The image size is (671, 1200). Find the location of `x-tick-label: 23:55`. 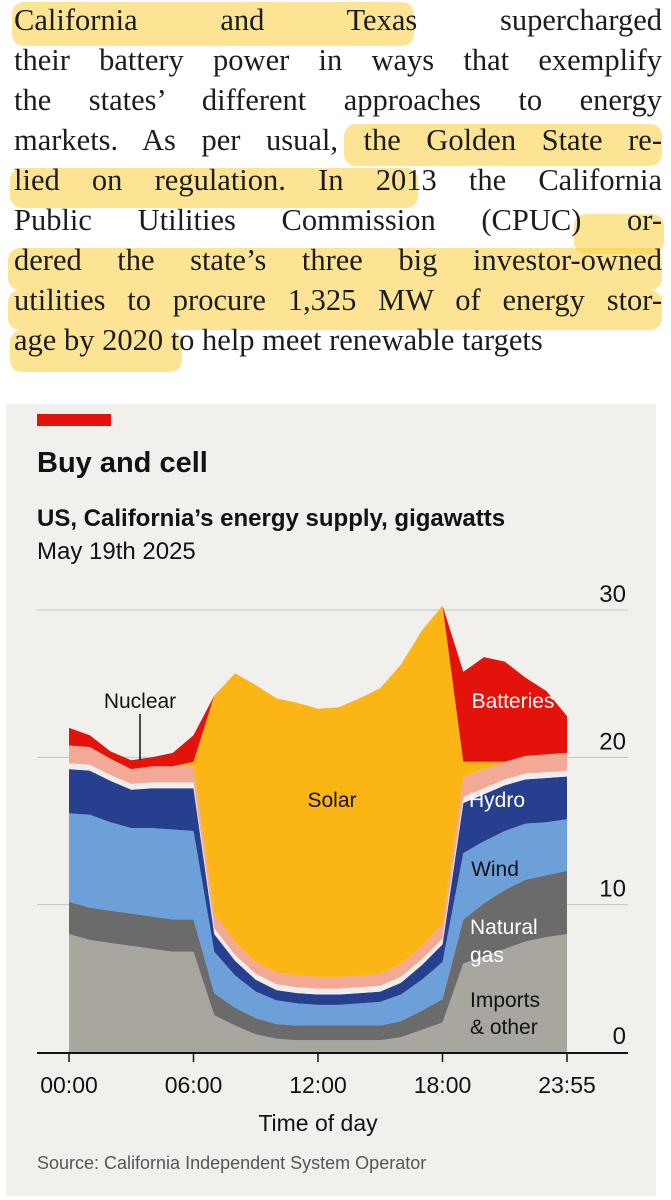

x-tick-label: 23:55 is located at coordinates (567, 1085).